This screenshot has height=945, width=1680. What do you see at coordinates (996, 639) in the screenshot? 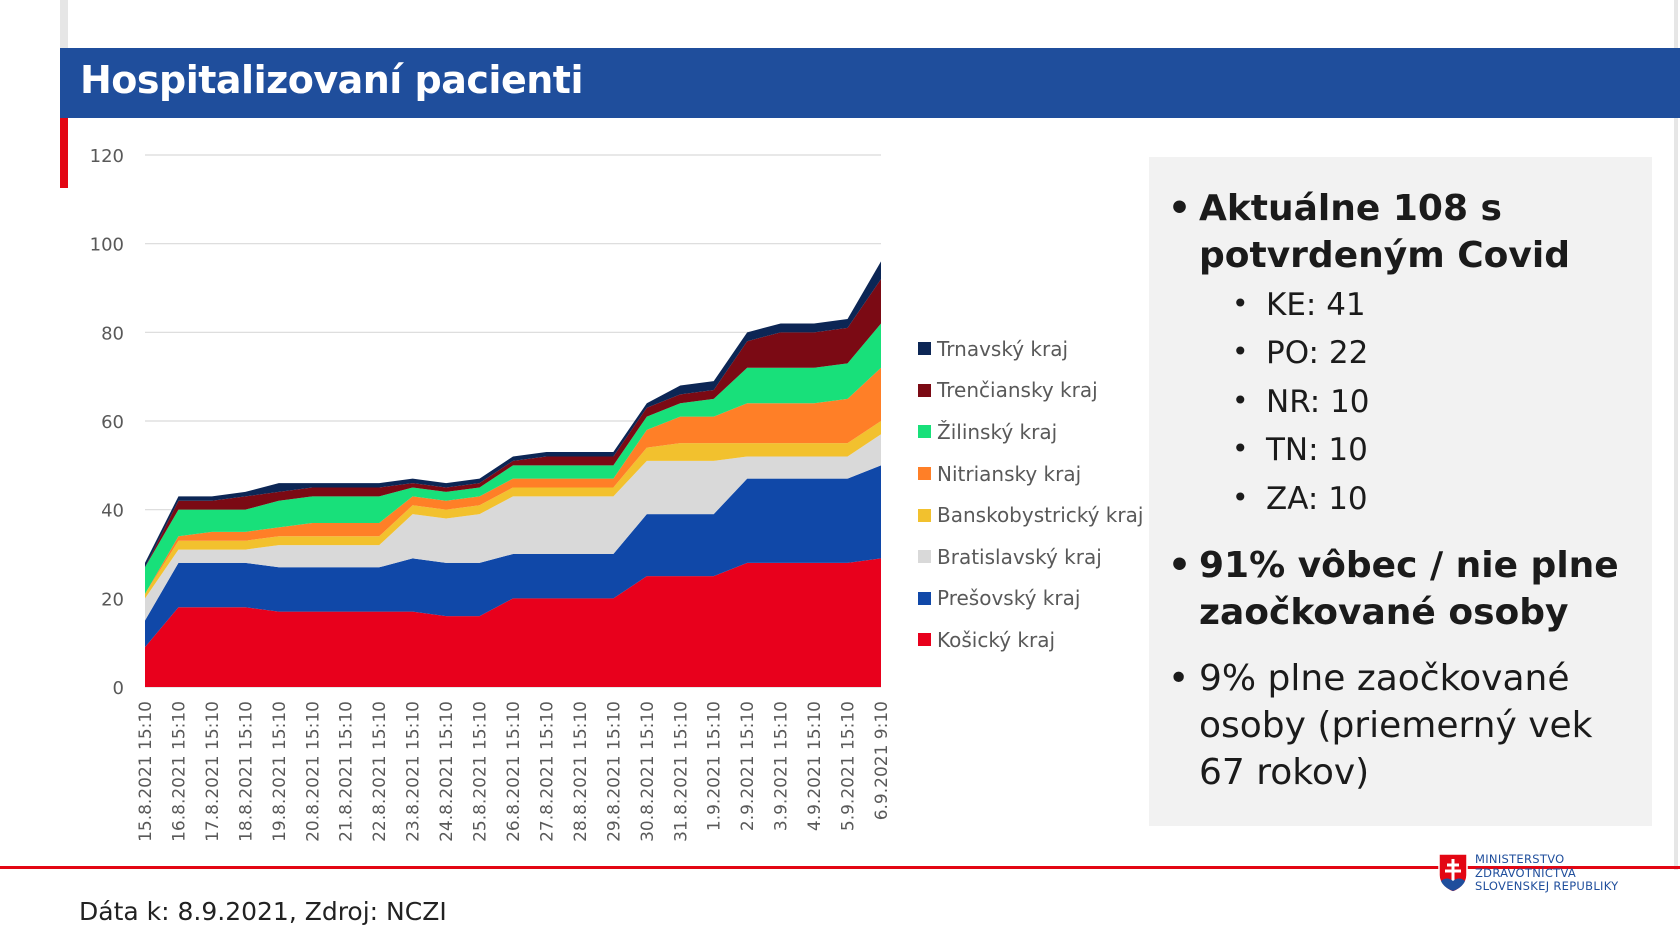
I see `legend-label: Košický kraj` at bounding box center [996, 639].